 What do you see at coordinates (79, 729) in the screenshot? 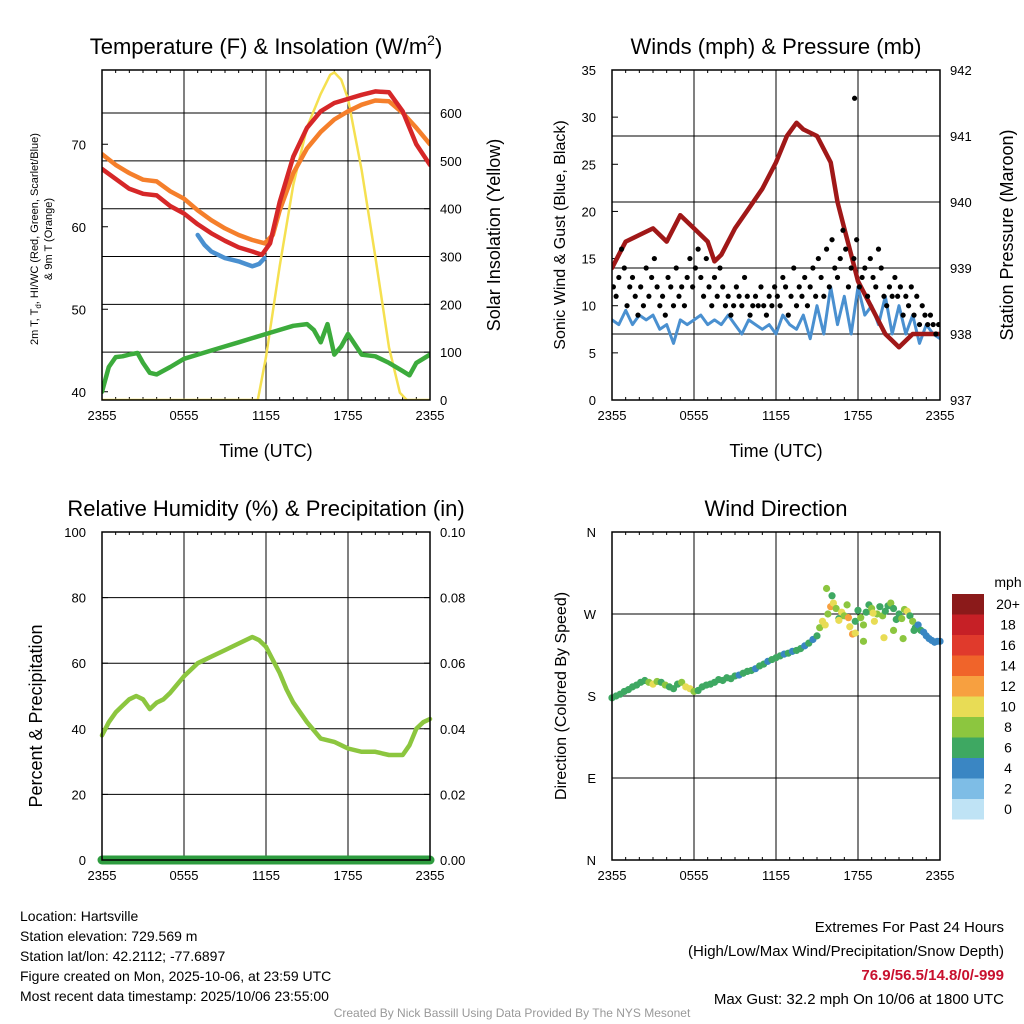
I see `y-tick-label: 40` at bounding box center [79, 729].